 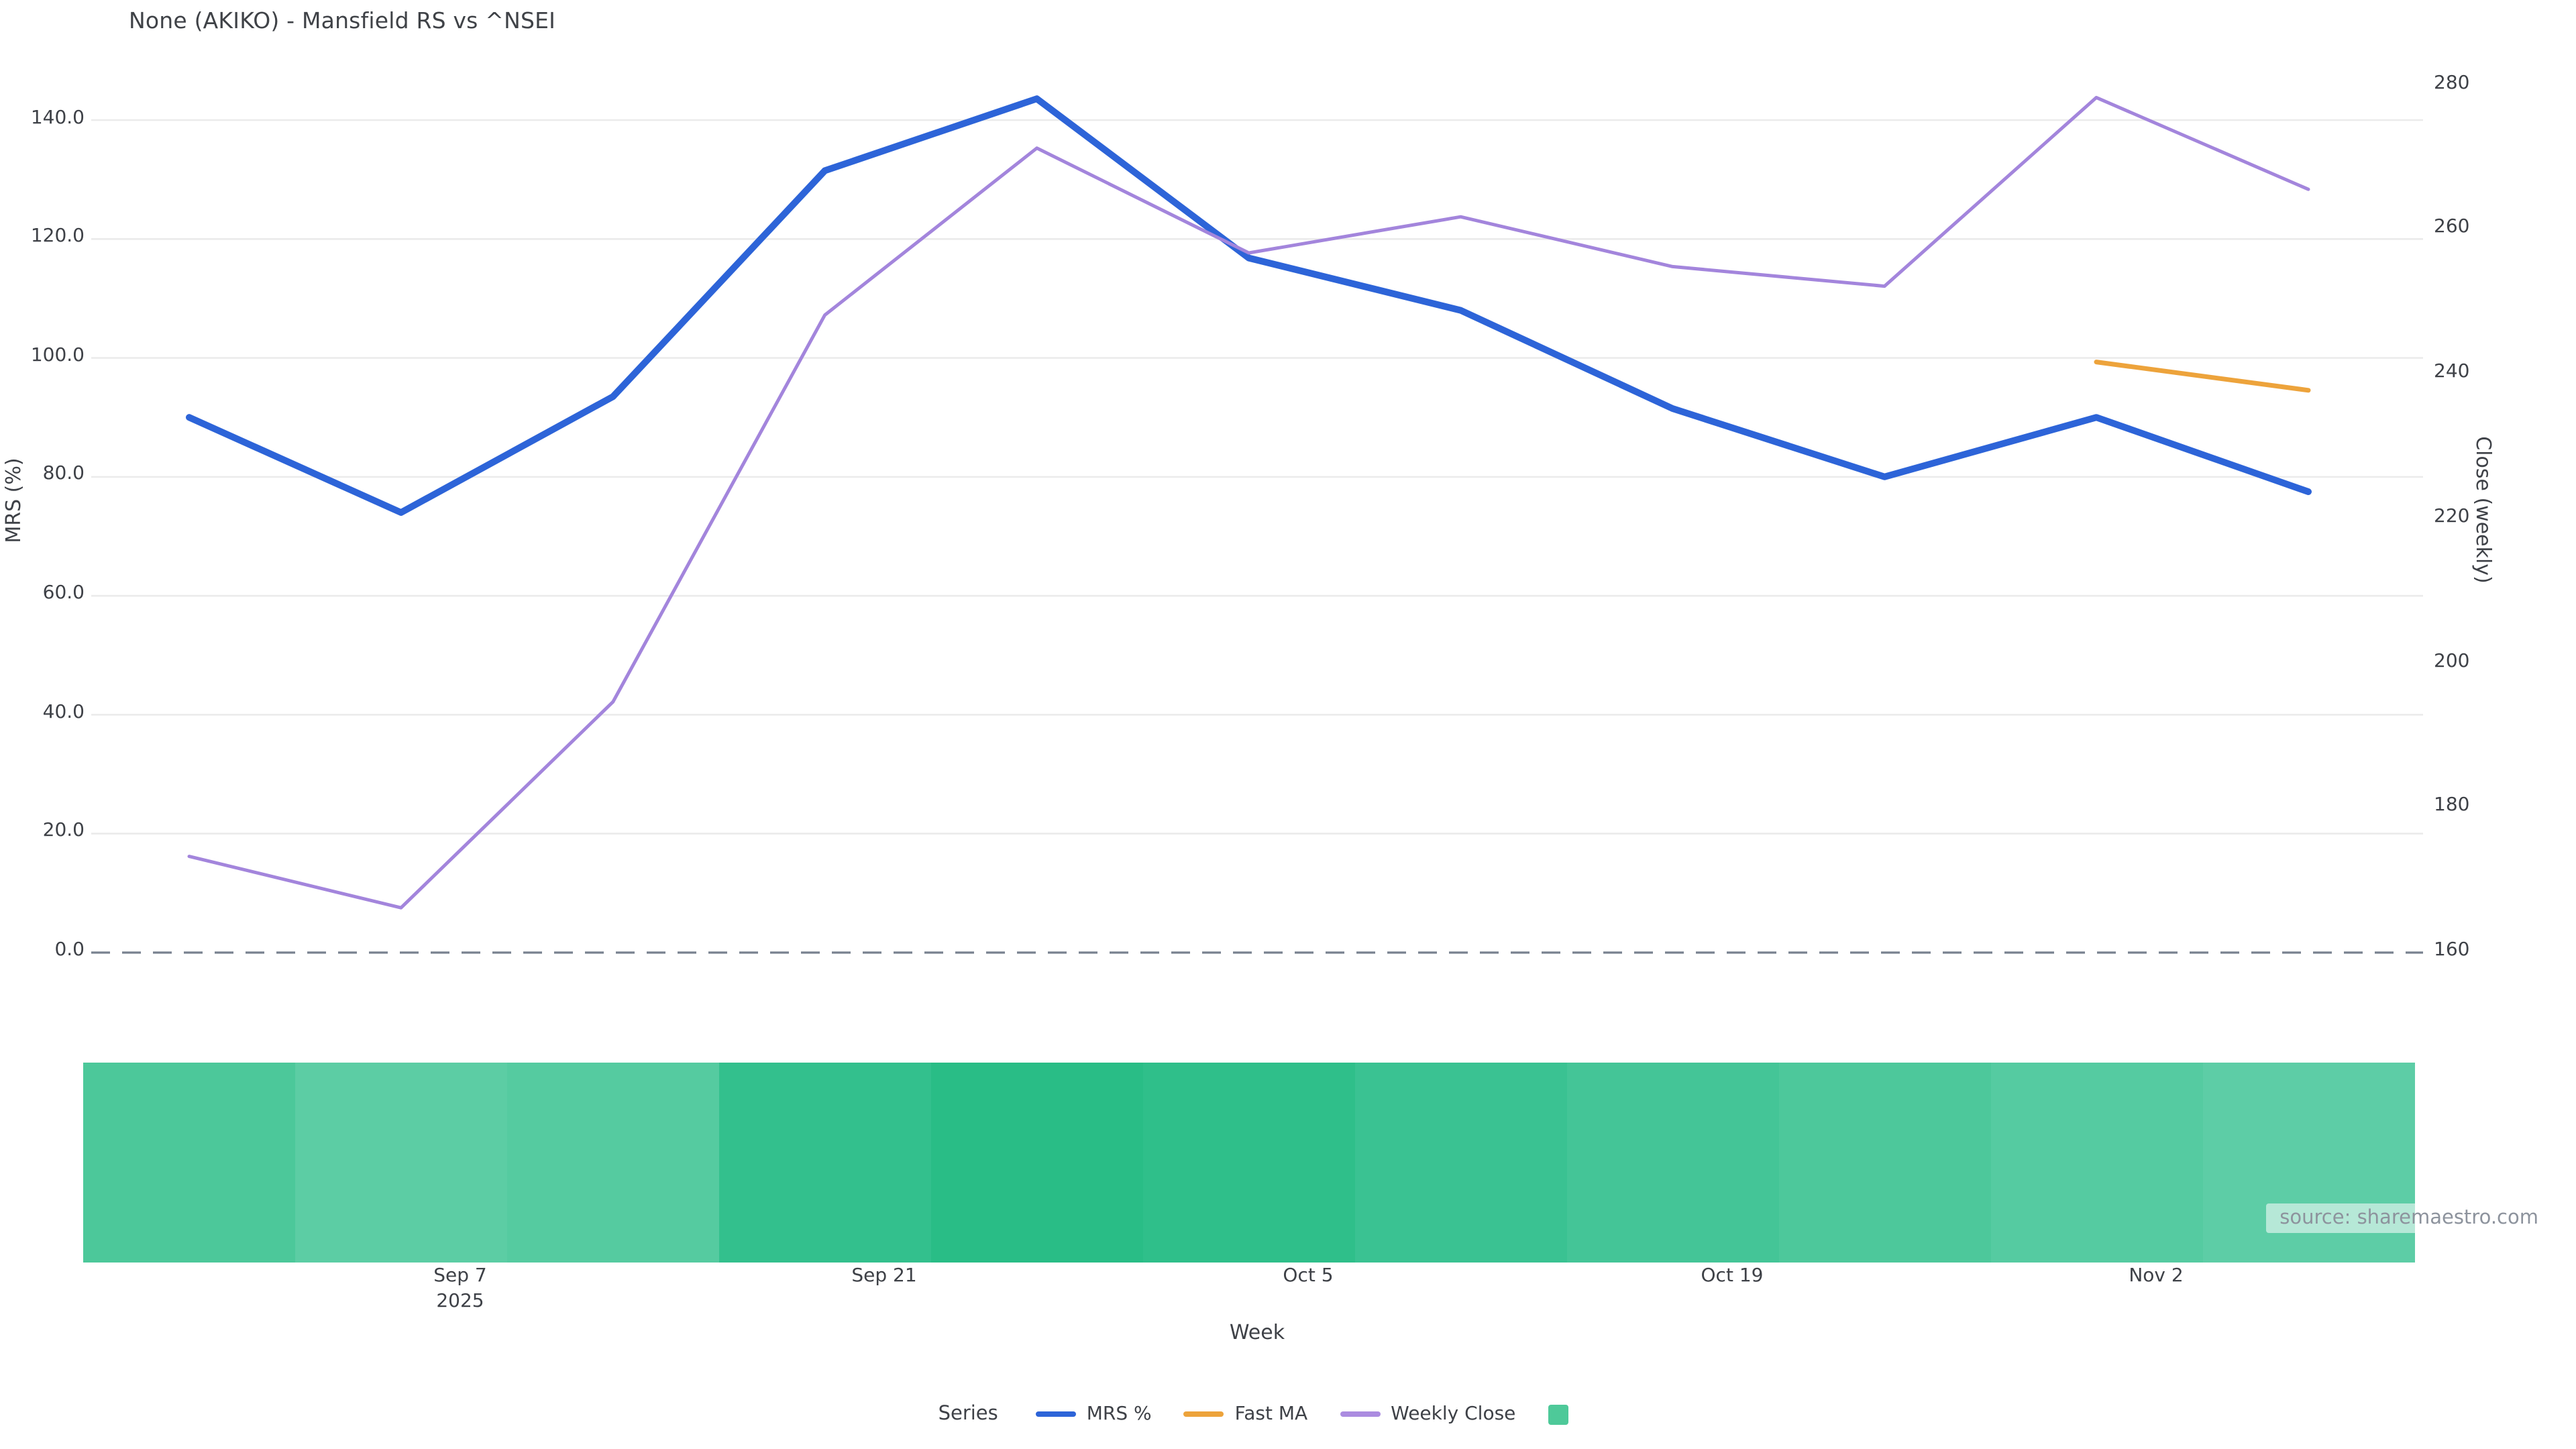 What do you see at coordinates (63, 712) in the screenshot?
I see `left-tick-label: 40.0` at bounding box center [63, 712].